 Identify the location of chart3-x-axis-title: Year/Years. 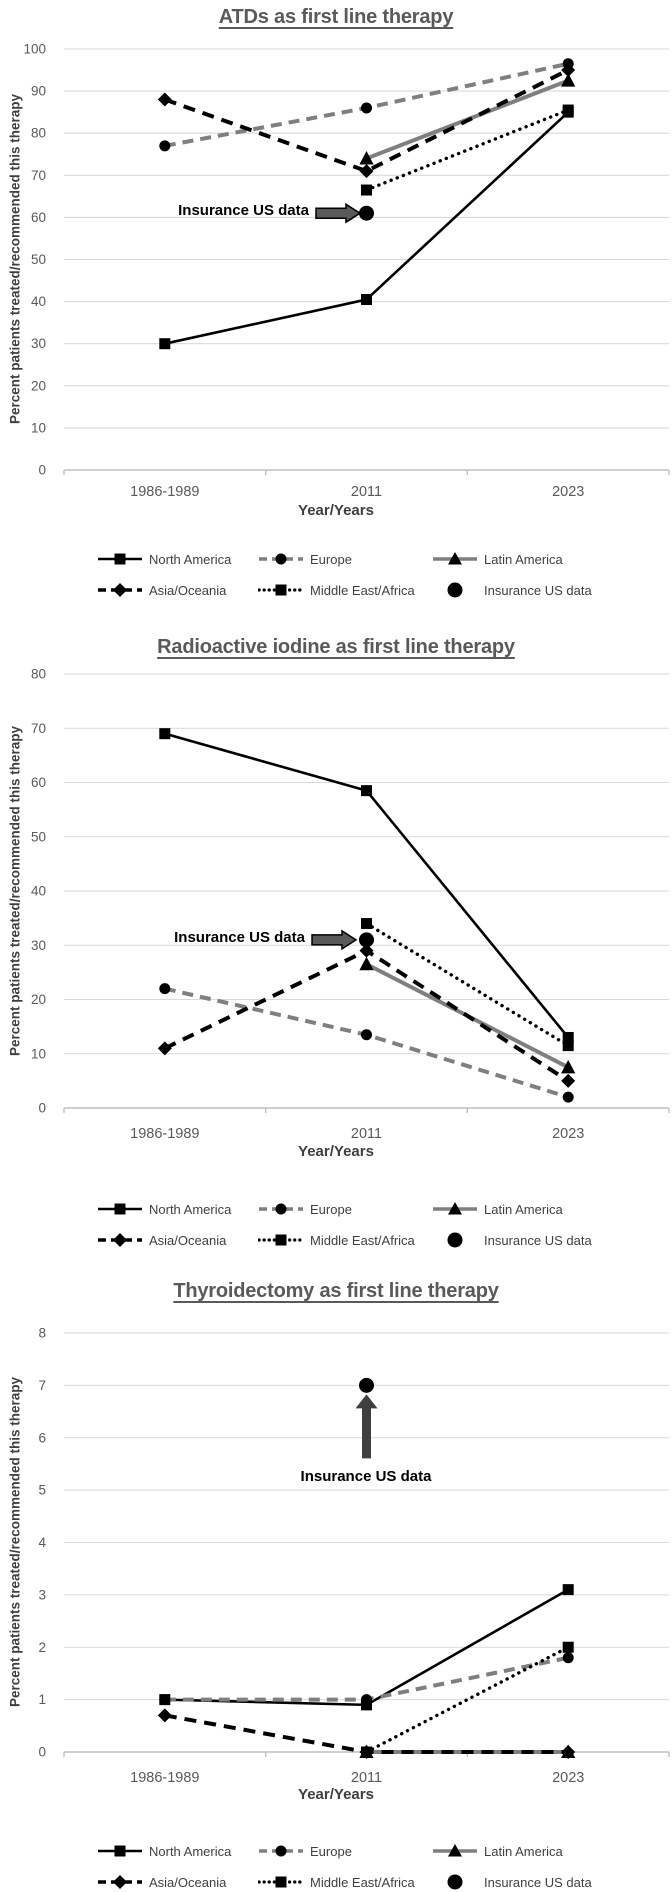
(336, 1794).